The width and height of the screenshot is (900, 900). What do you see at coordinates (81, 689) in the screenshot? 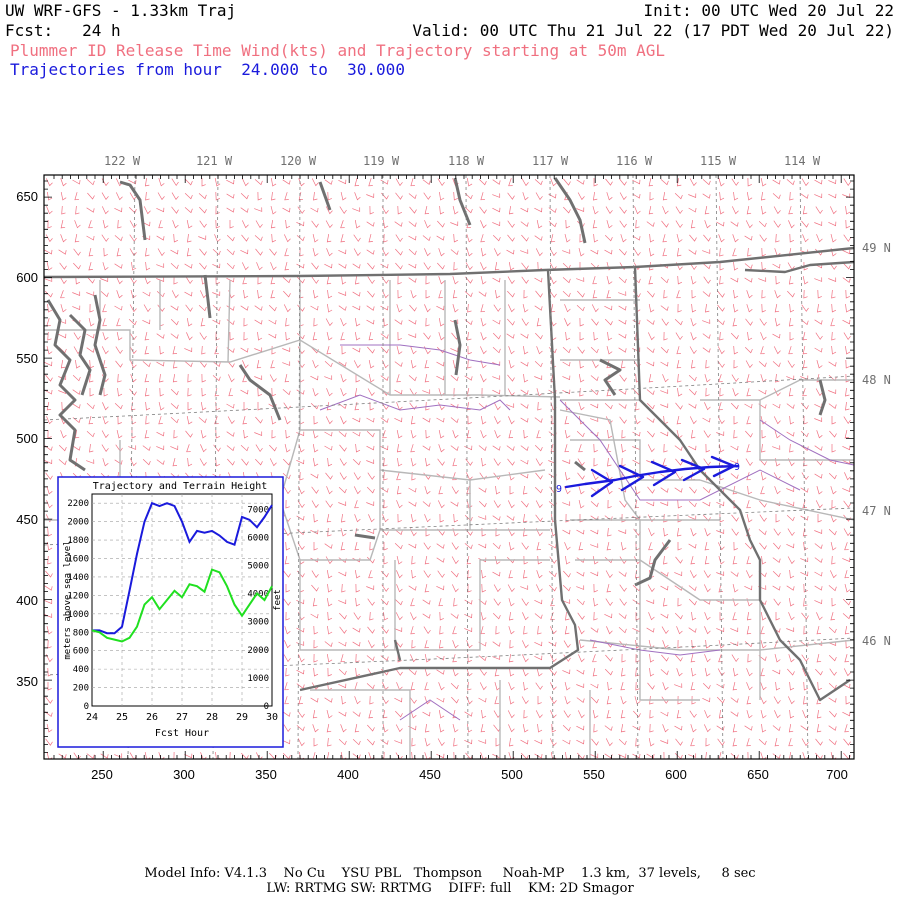
I see `inset-left-tick: 200` at bounding box center [81, 689].